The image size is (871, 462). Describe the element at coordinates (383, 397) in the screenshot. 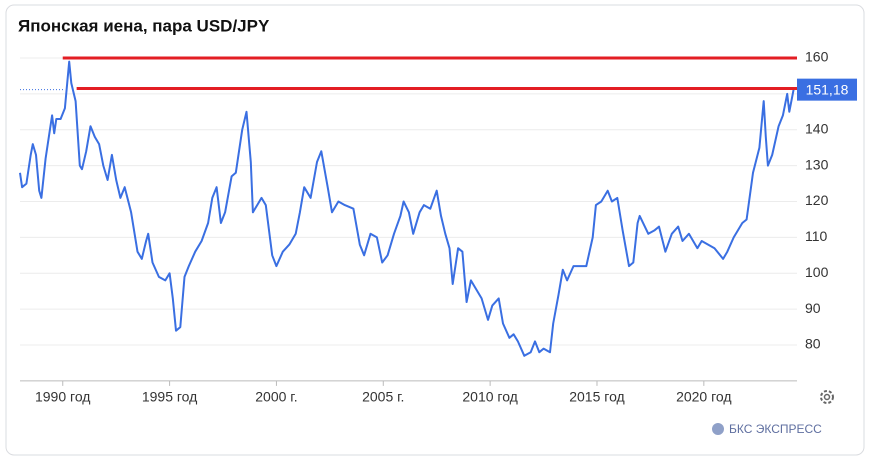

I see `x-tick-label: 2005 г.` at that location.